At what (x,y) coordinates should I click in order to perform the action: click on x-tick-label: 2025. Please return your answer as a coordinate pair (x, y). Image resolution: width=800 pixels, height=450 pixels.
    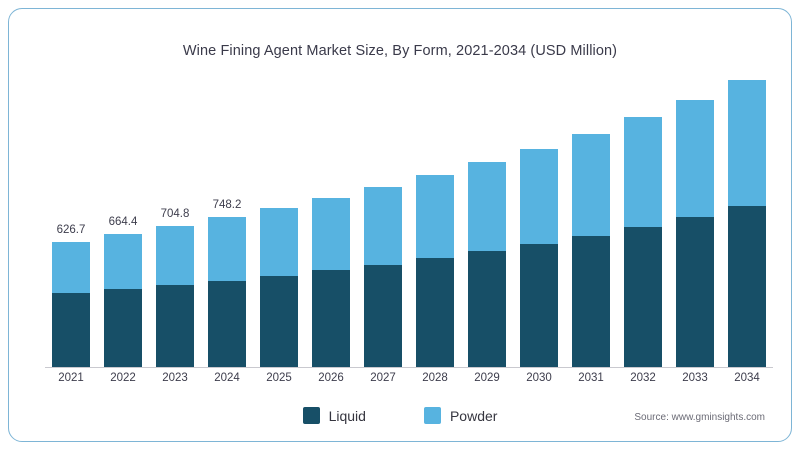
    Looking at the image, I should click on (279, 378).